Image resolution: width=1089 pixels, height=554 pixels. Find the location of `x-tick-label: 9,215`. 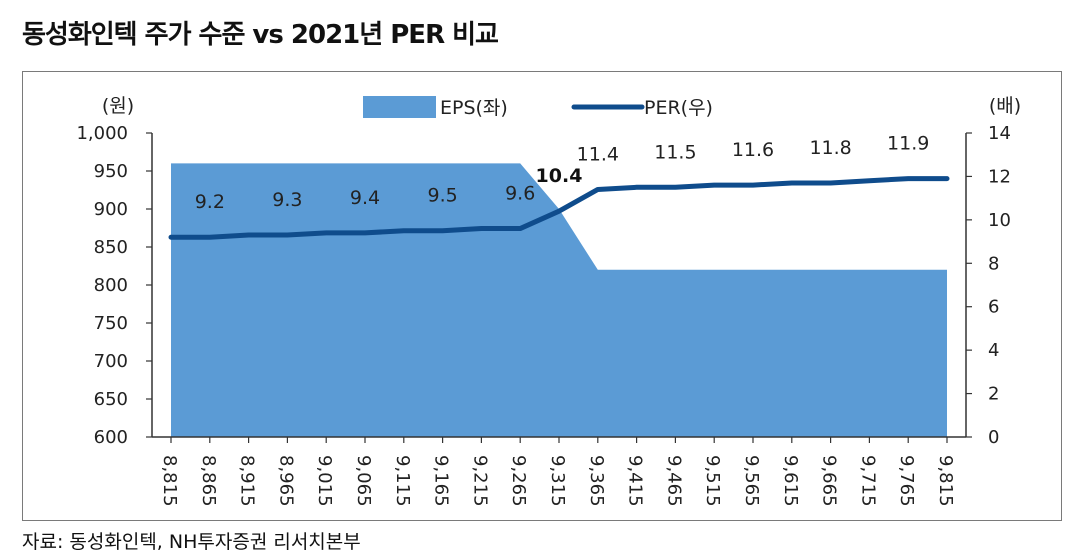

x-tick-label: 9,215 is located at coordinates (479, 481).